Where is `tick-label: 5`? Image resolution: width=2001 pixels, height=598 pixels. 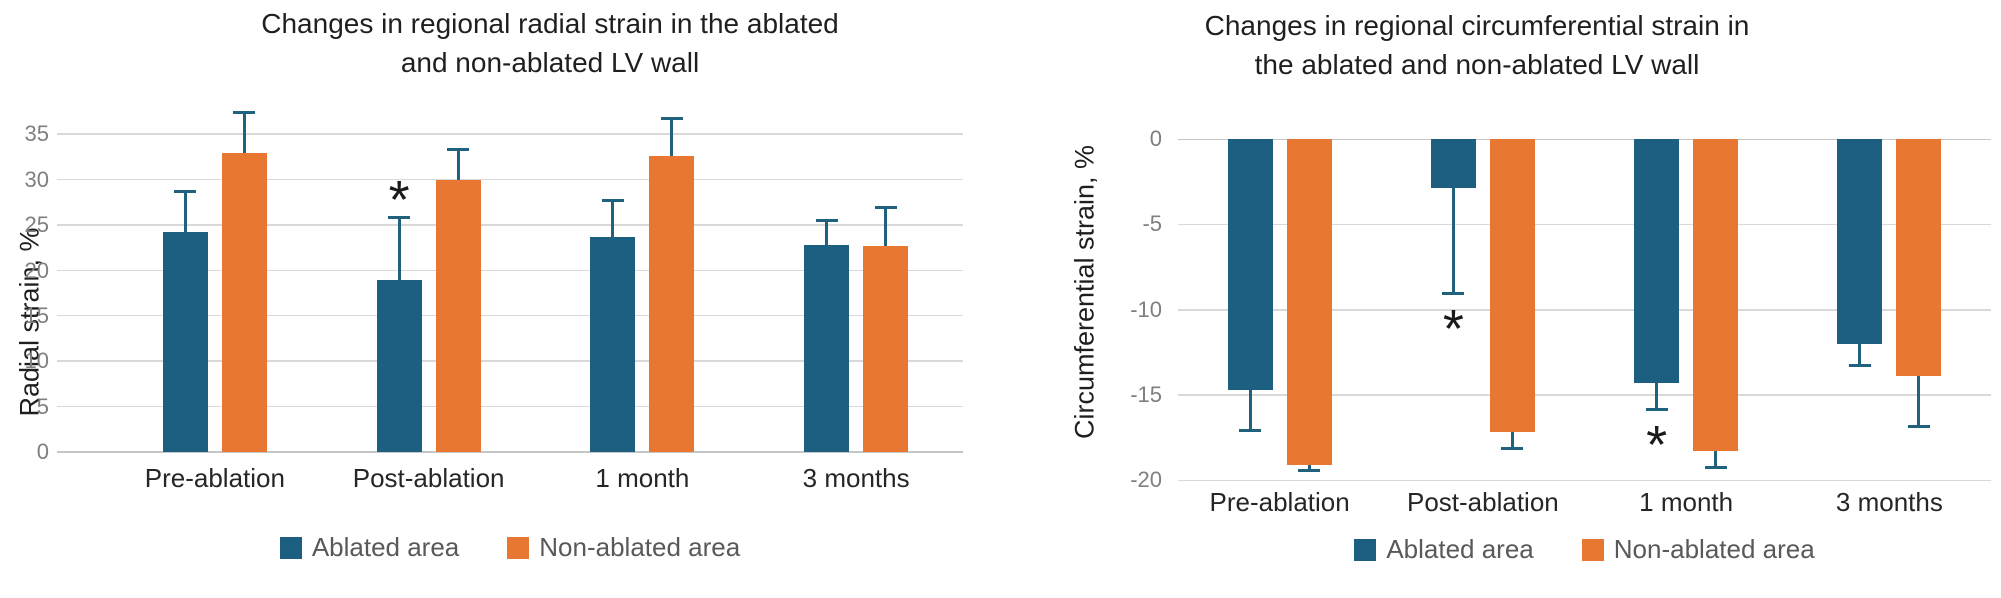 tick-label: 5 is located at coordinates (42, 406).